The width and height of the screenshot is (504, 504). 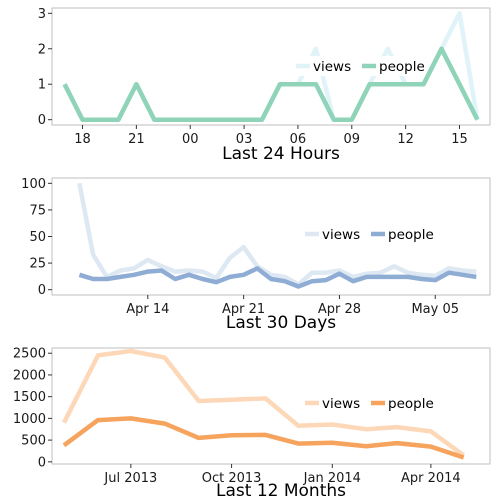 What do you see at coordinates (190, 139) in the screenshot?
I see `x-tick-label: 00` at bounding box center [190, 139].